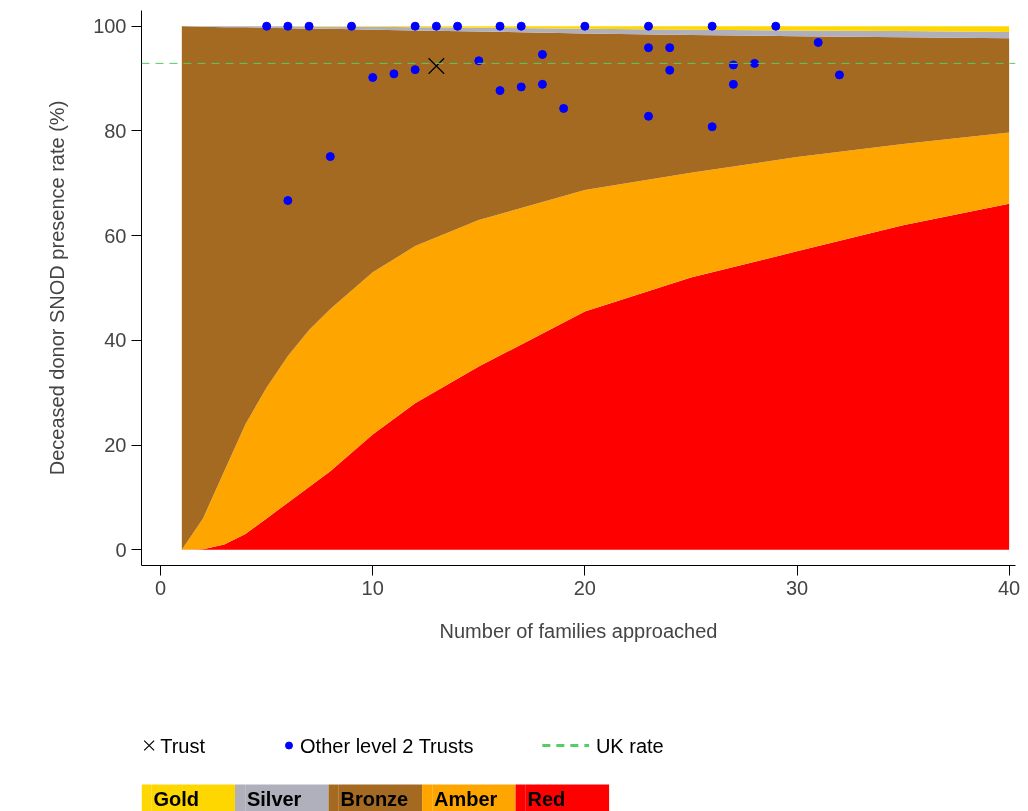 Image resolution: width=1028 pixels, height=811 pixels. Describe the element at coordinates (1009, 587) in the screenshot. I see `x-tick-label: 40` at that location.